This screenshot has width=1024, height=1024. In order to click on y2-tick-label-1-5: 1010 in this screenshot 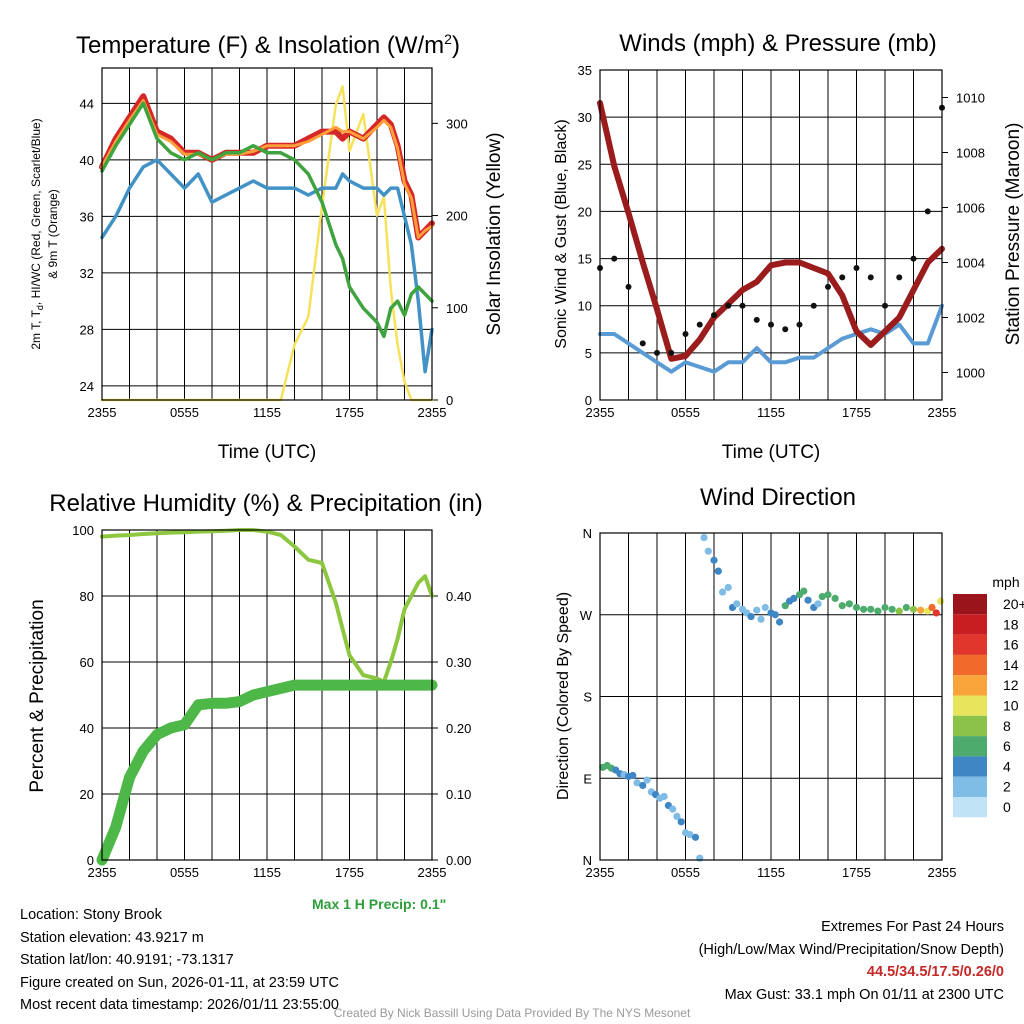, I will do `click(970, 98)`.